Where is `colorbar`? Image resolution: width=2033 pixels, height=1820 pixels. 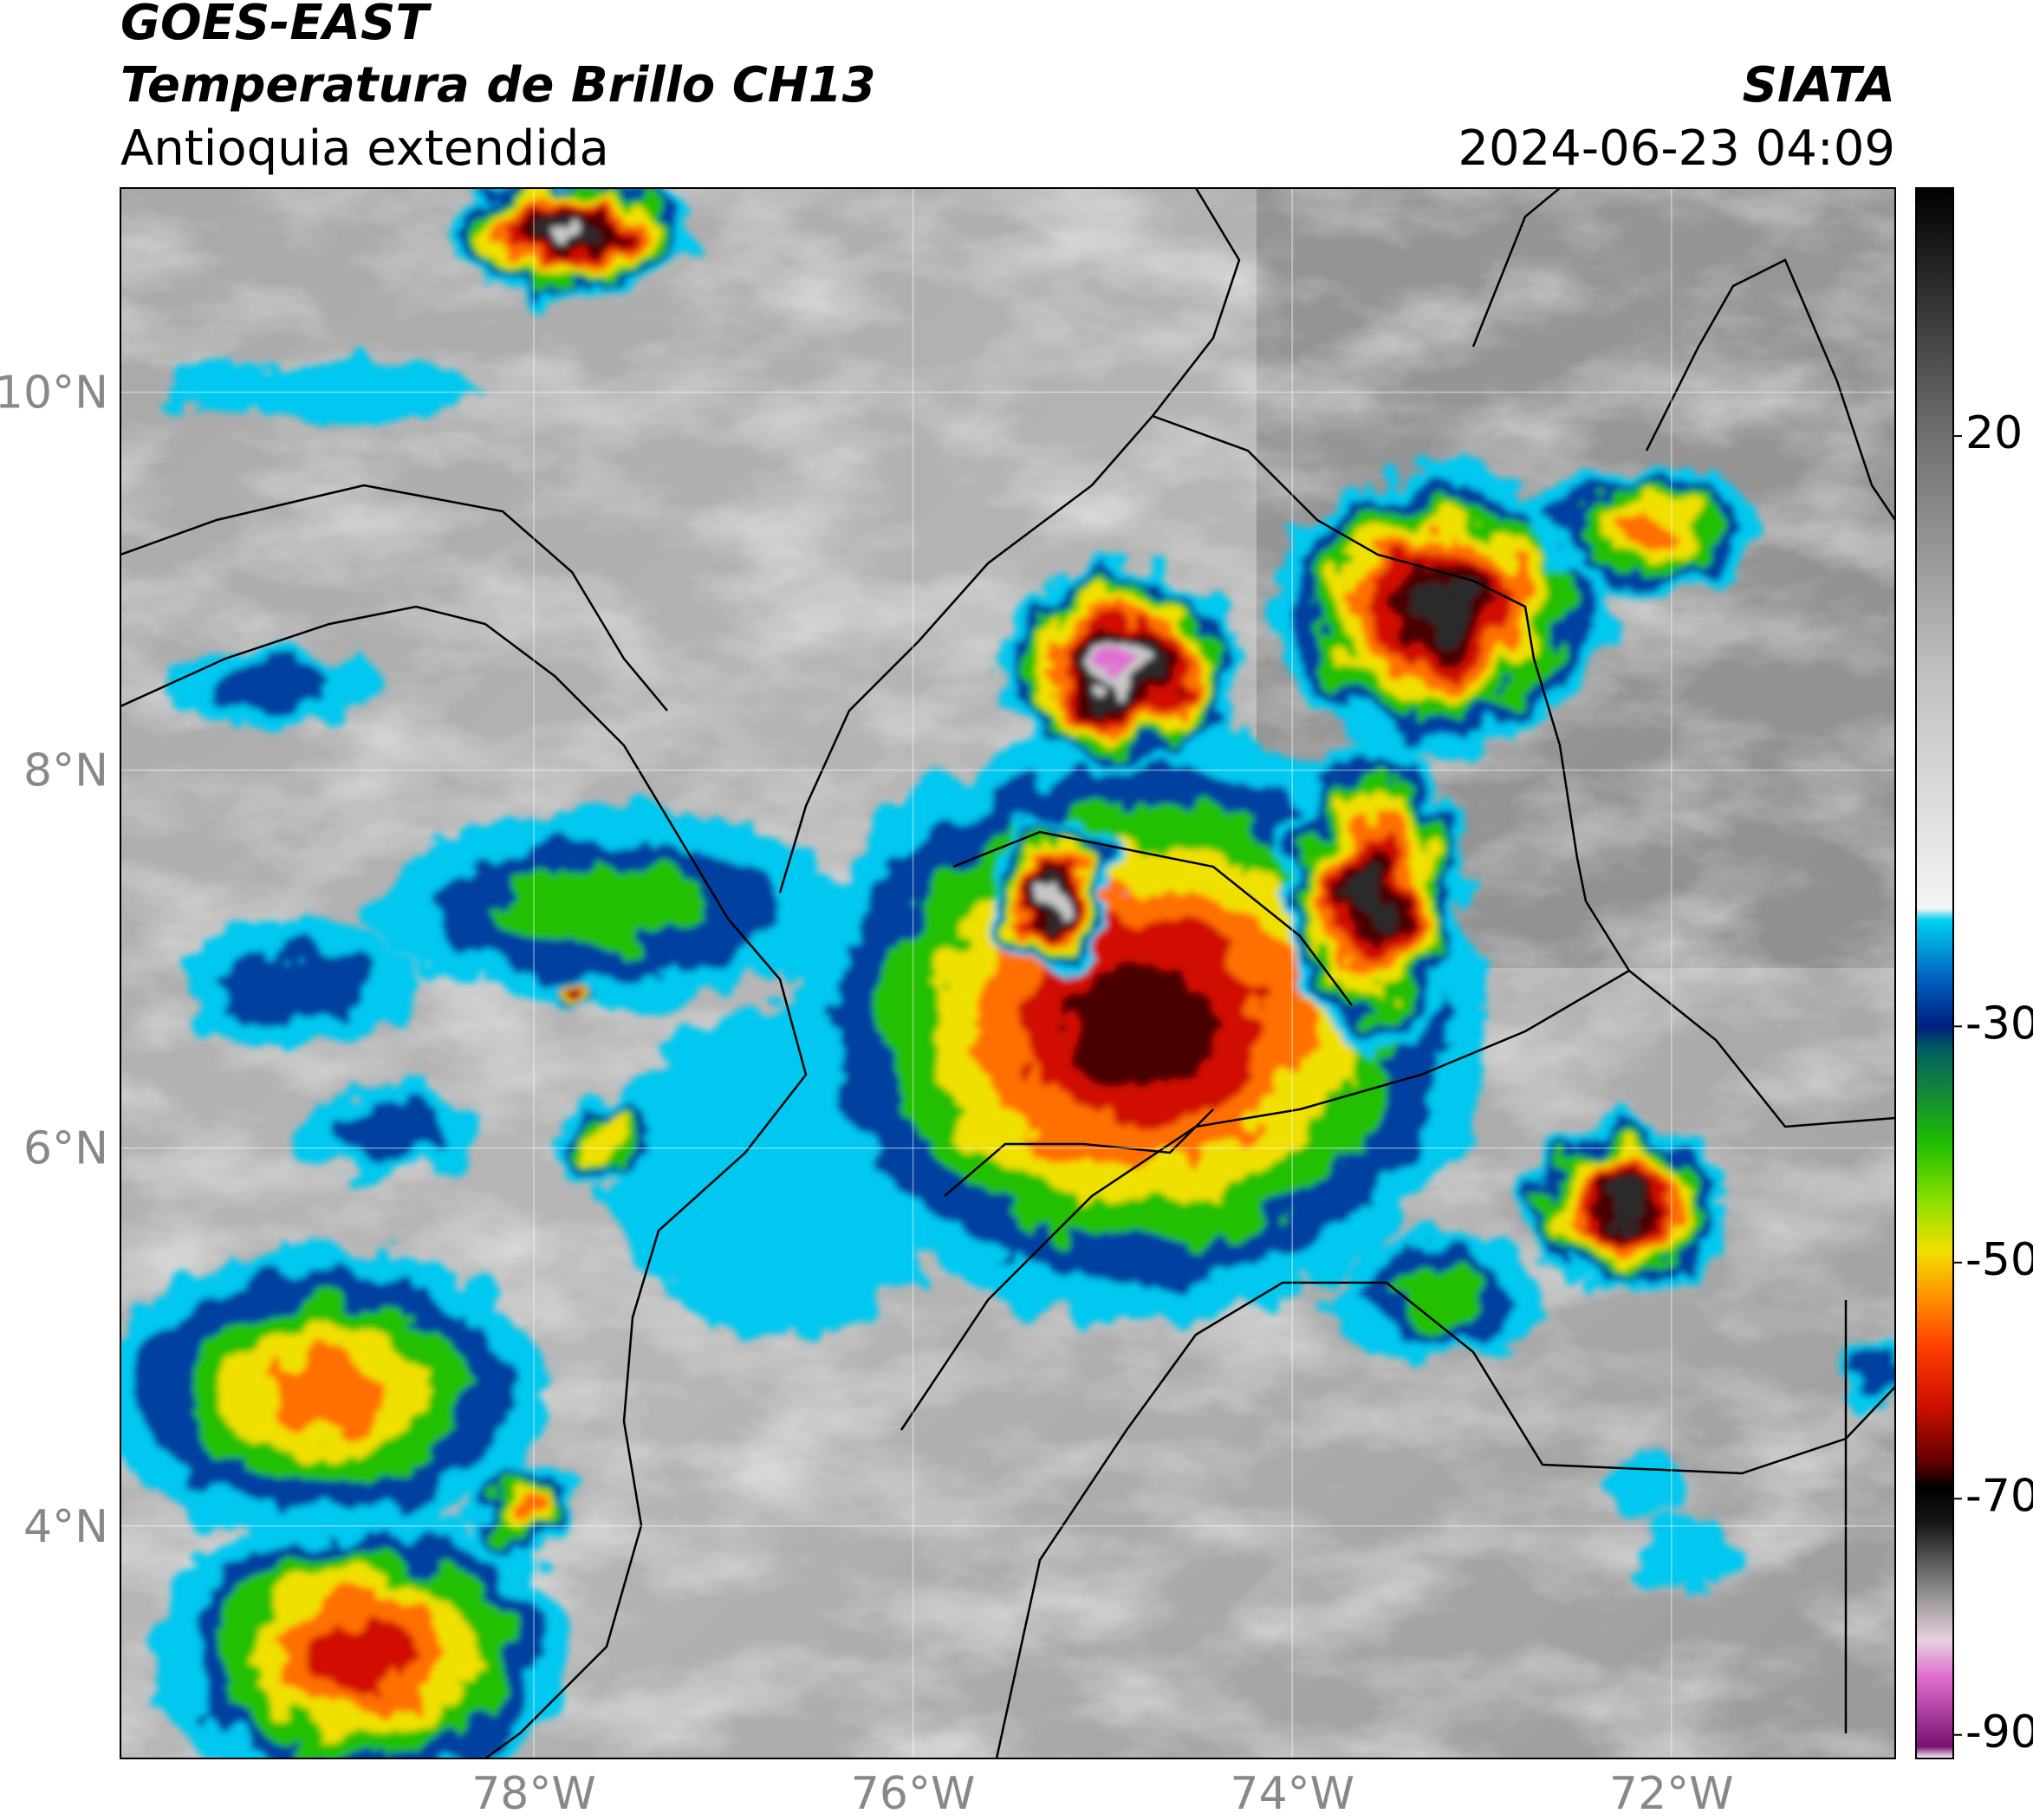
colorbar is located at coordinates (1934, 973).